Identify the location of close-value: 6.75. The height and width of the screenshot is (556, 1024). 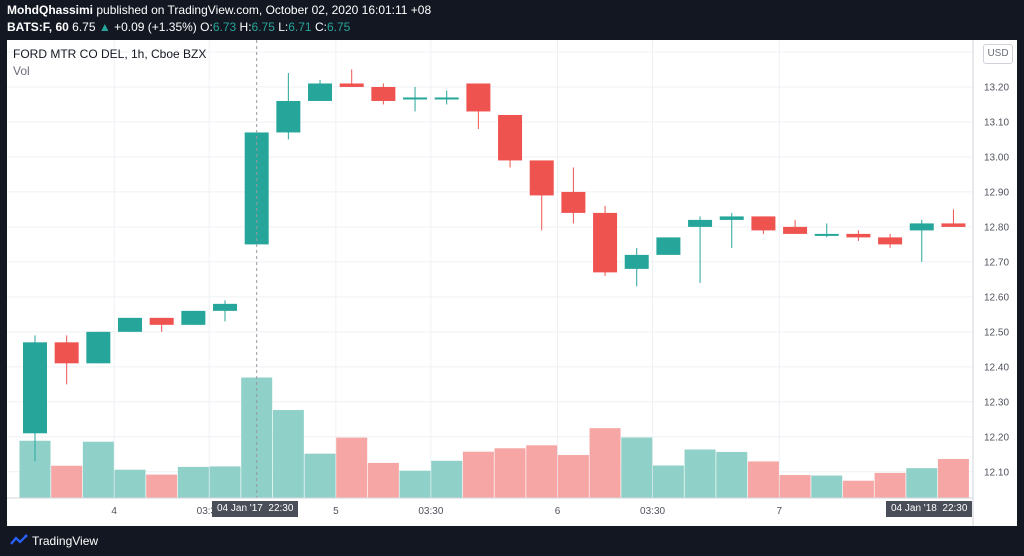
(338, 27).